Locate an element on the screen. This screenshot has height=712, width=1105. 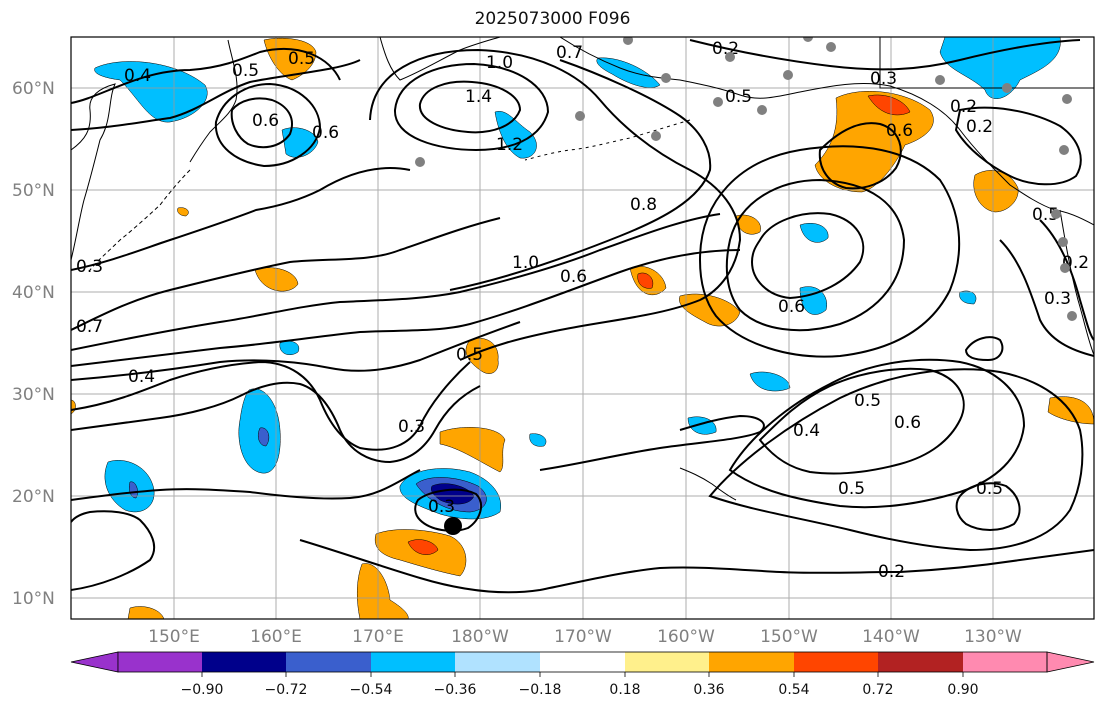
colorbar-tick-label: −0.72 is located at coordinates (286, 690).